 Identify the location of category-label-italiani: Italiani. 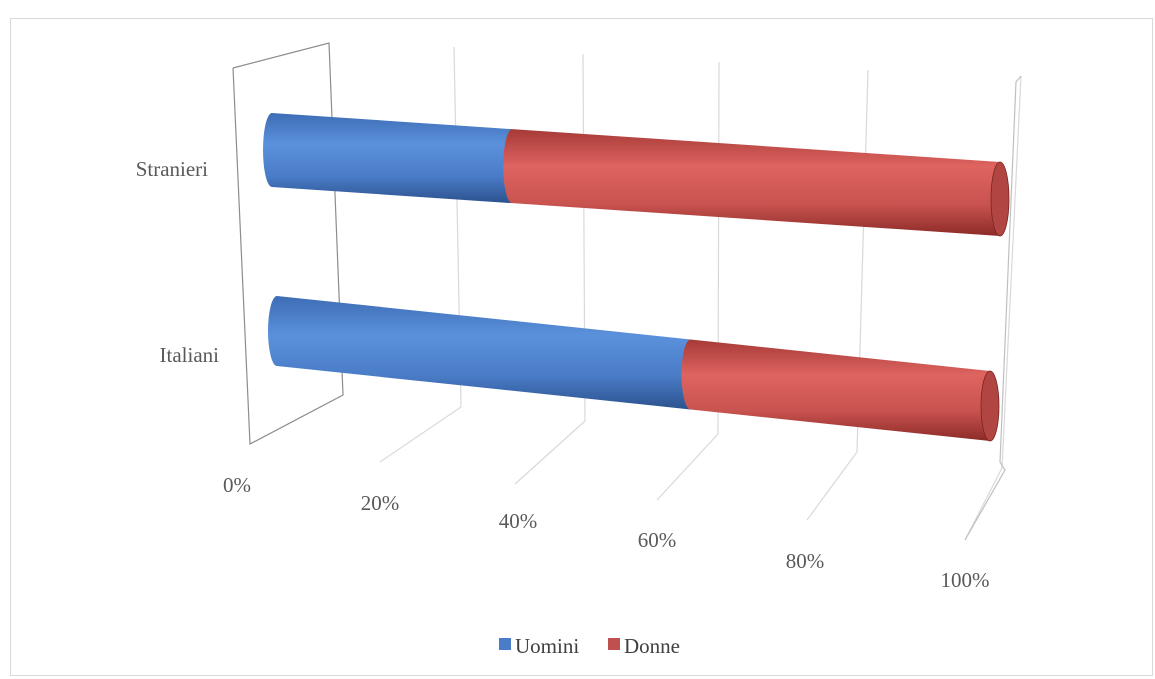
(190, 355).